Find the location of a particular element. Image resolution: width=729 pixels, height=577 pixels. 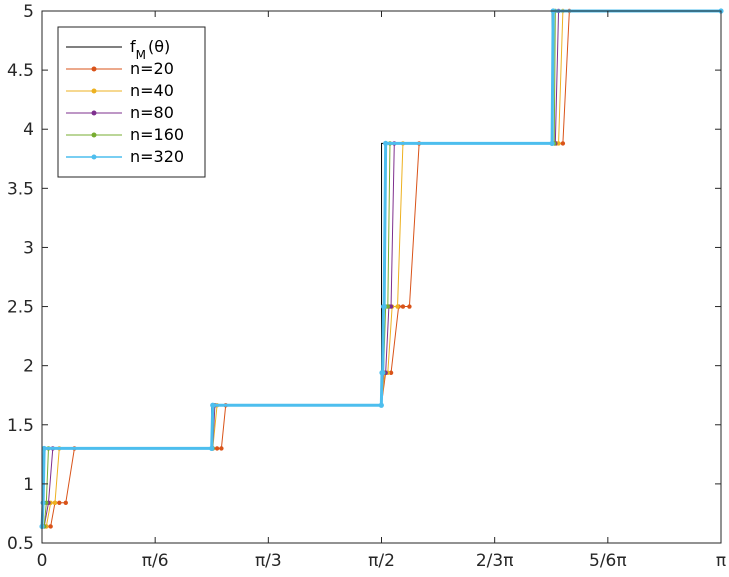

legend-label-main: f is located at coordinates (133, 46).